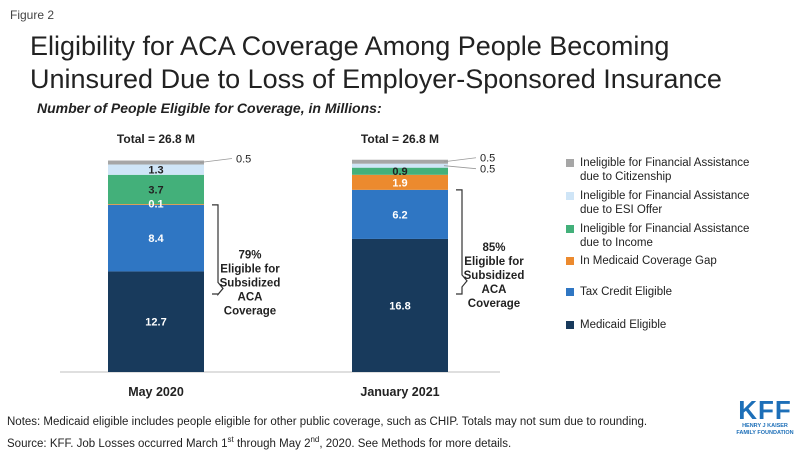  What do you see at coordinates (648, 261) in the screenshot?
I see `legend-label: In Medicaid Coverage Gap` at bounding box center [648, 261].